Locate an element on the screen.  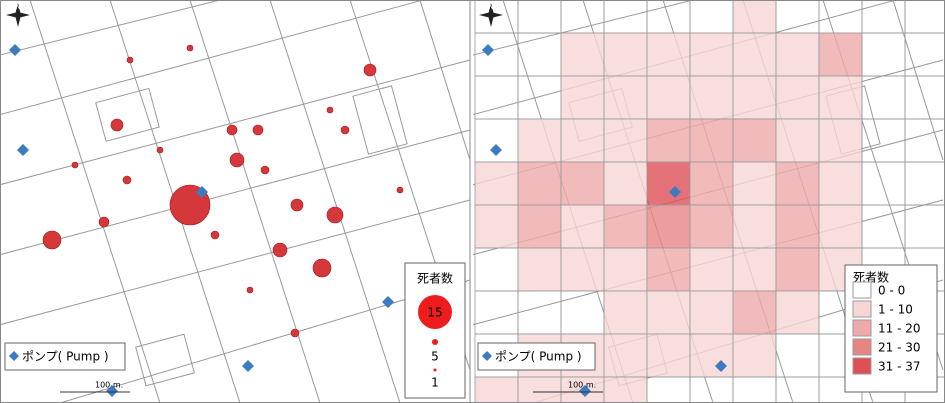
legend-label: 21 - 30 is located at coordinates (899, 348).